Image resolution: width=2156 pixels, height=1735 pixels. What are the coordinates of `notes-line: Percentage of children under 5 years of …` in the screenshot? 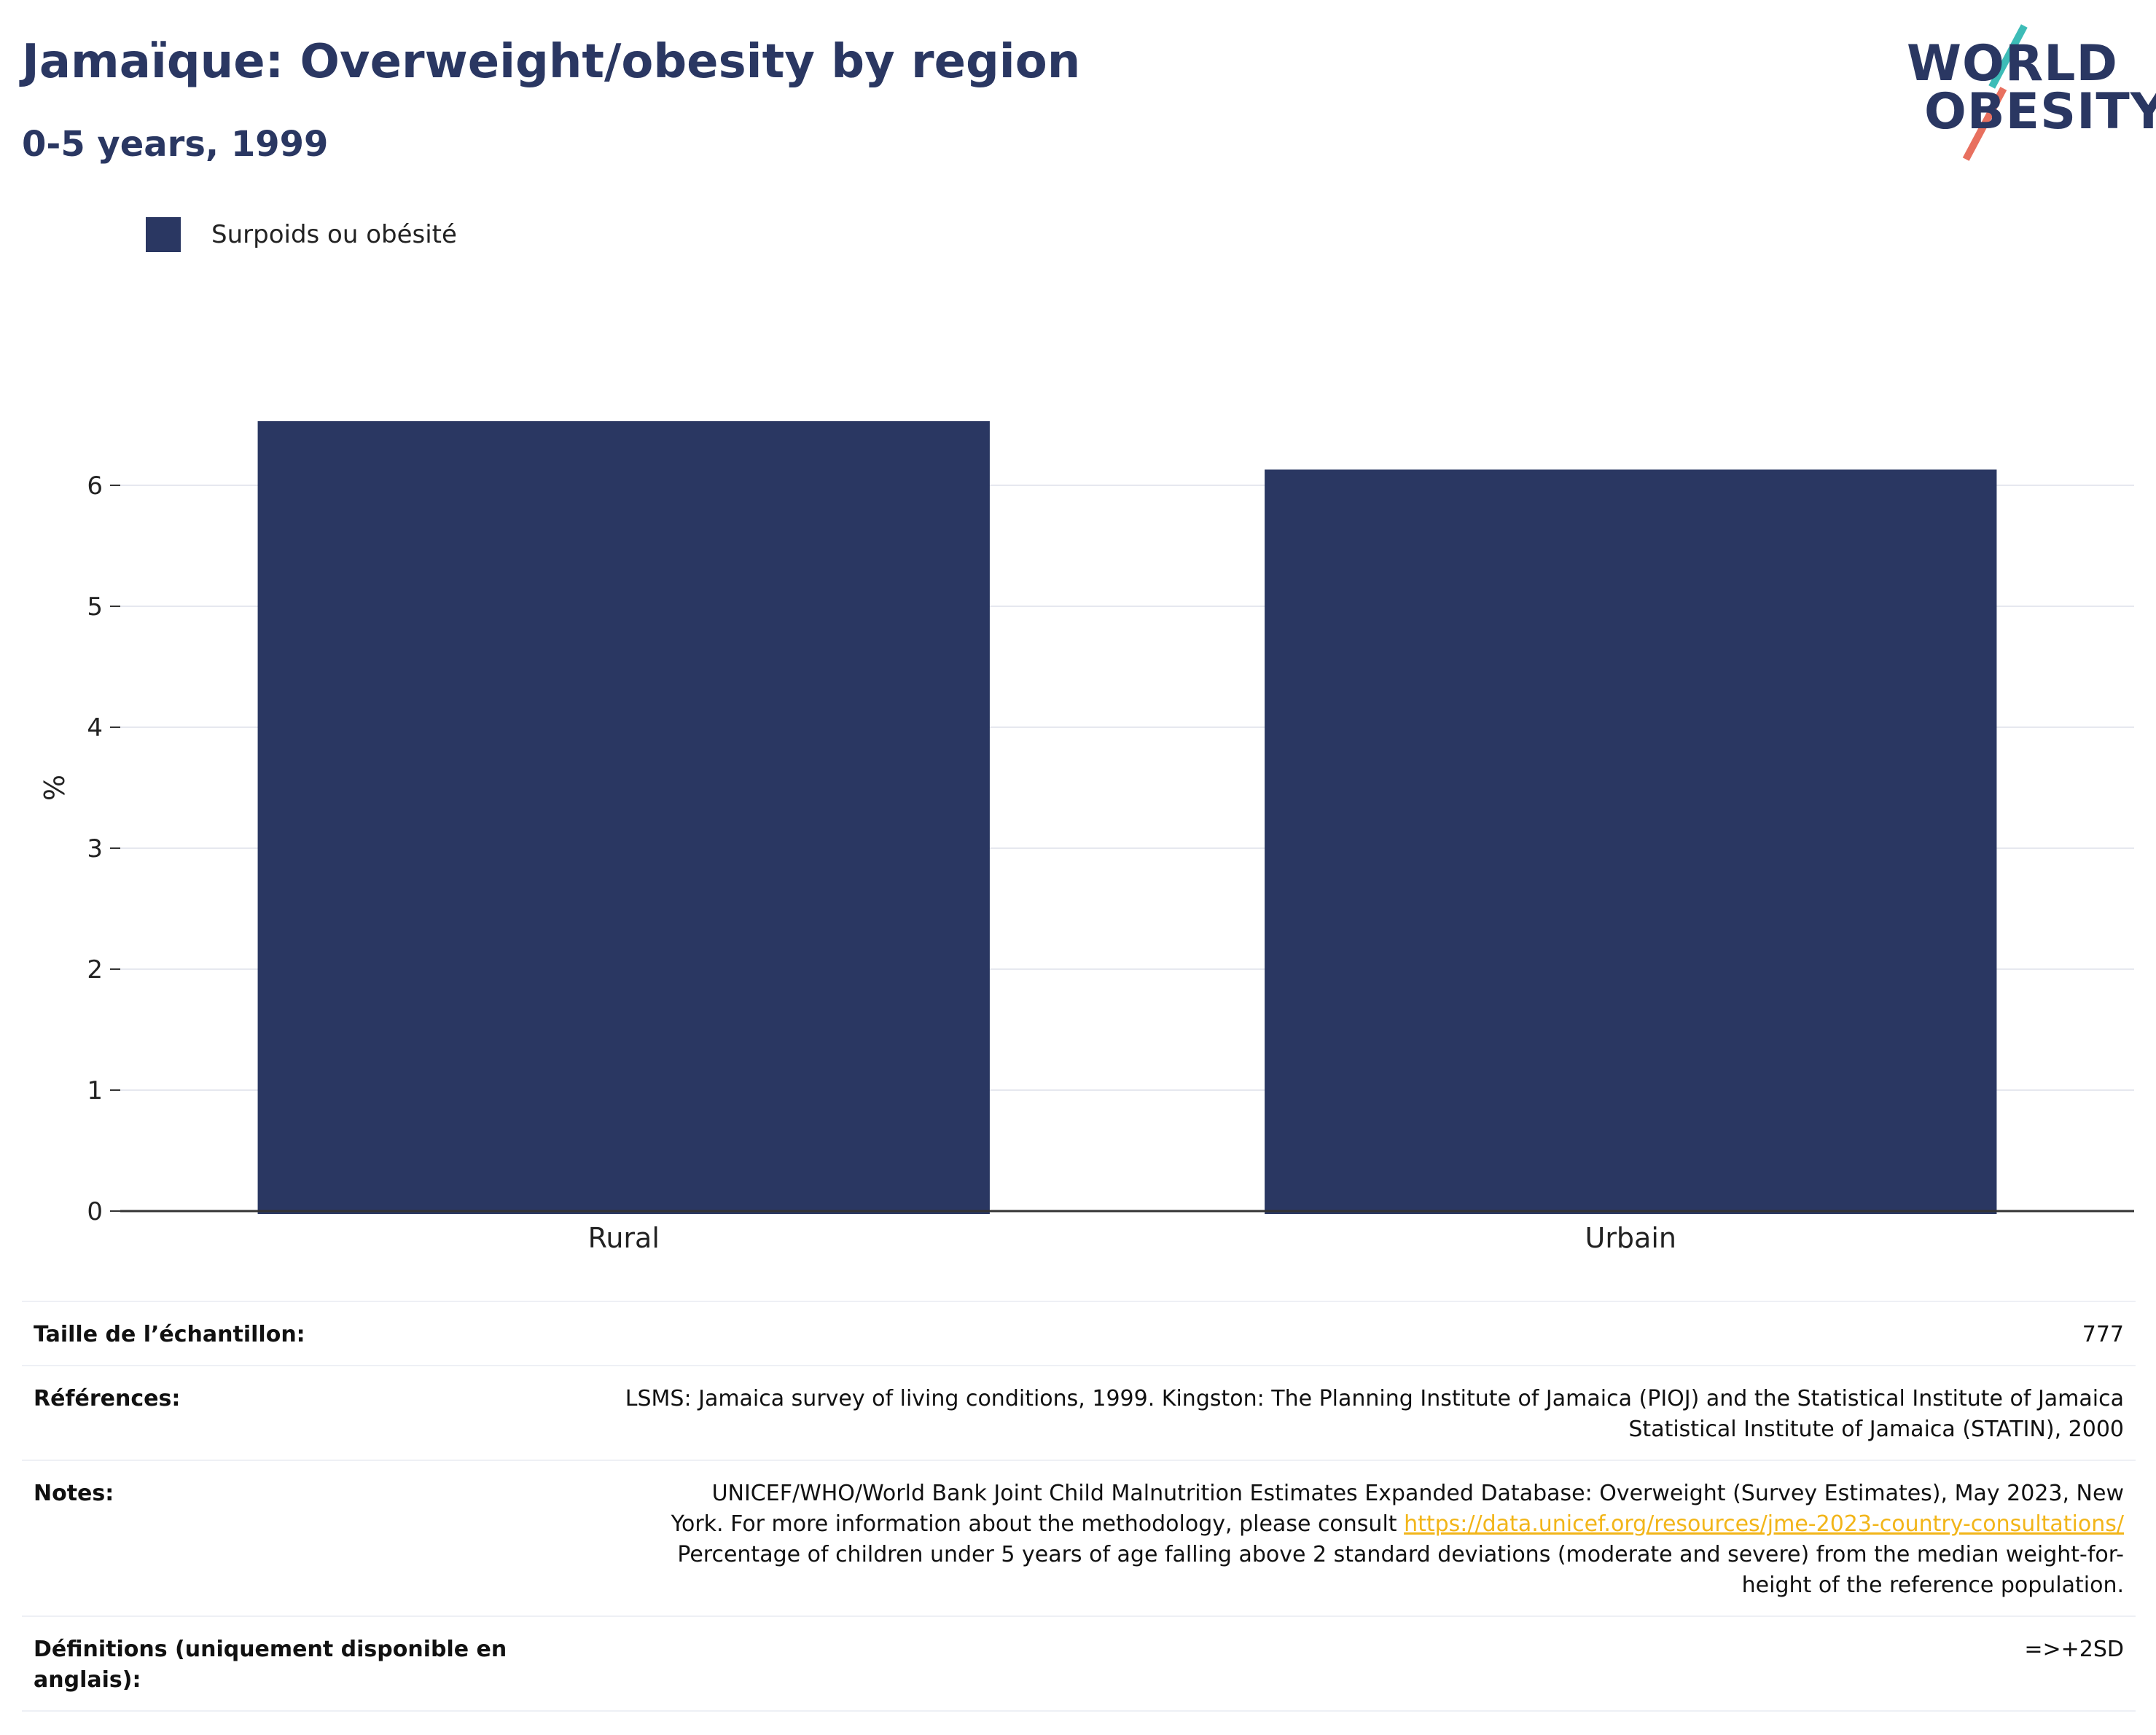 It's located at (1401, 1554).